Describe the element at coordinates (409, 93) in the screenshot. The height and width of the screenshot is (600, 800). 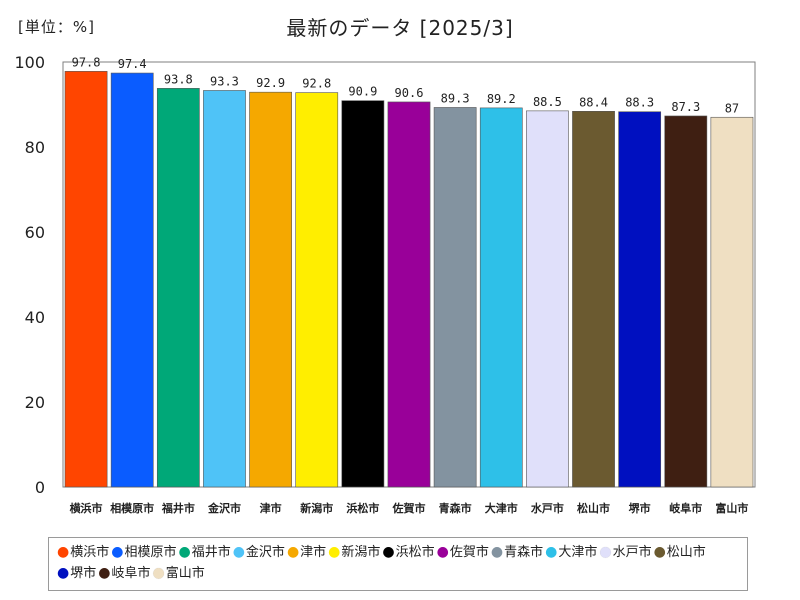
I see `bar-value-label: 90.6` at that location.